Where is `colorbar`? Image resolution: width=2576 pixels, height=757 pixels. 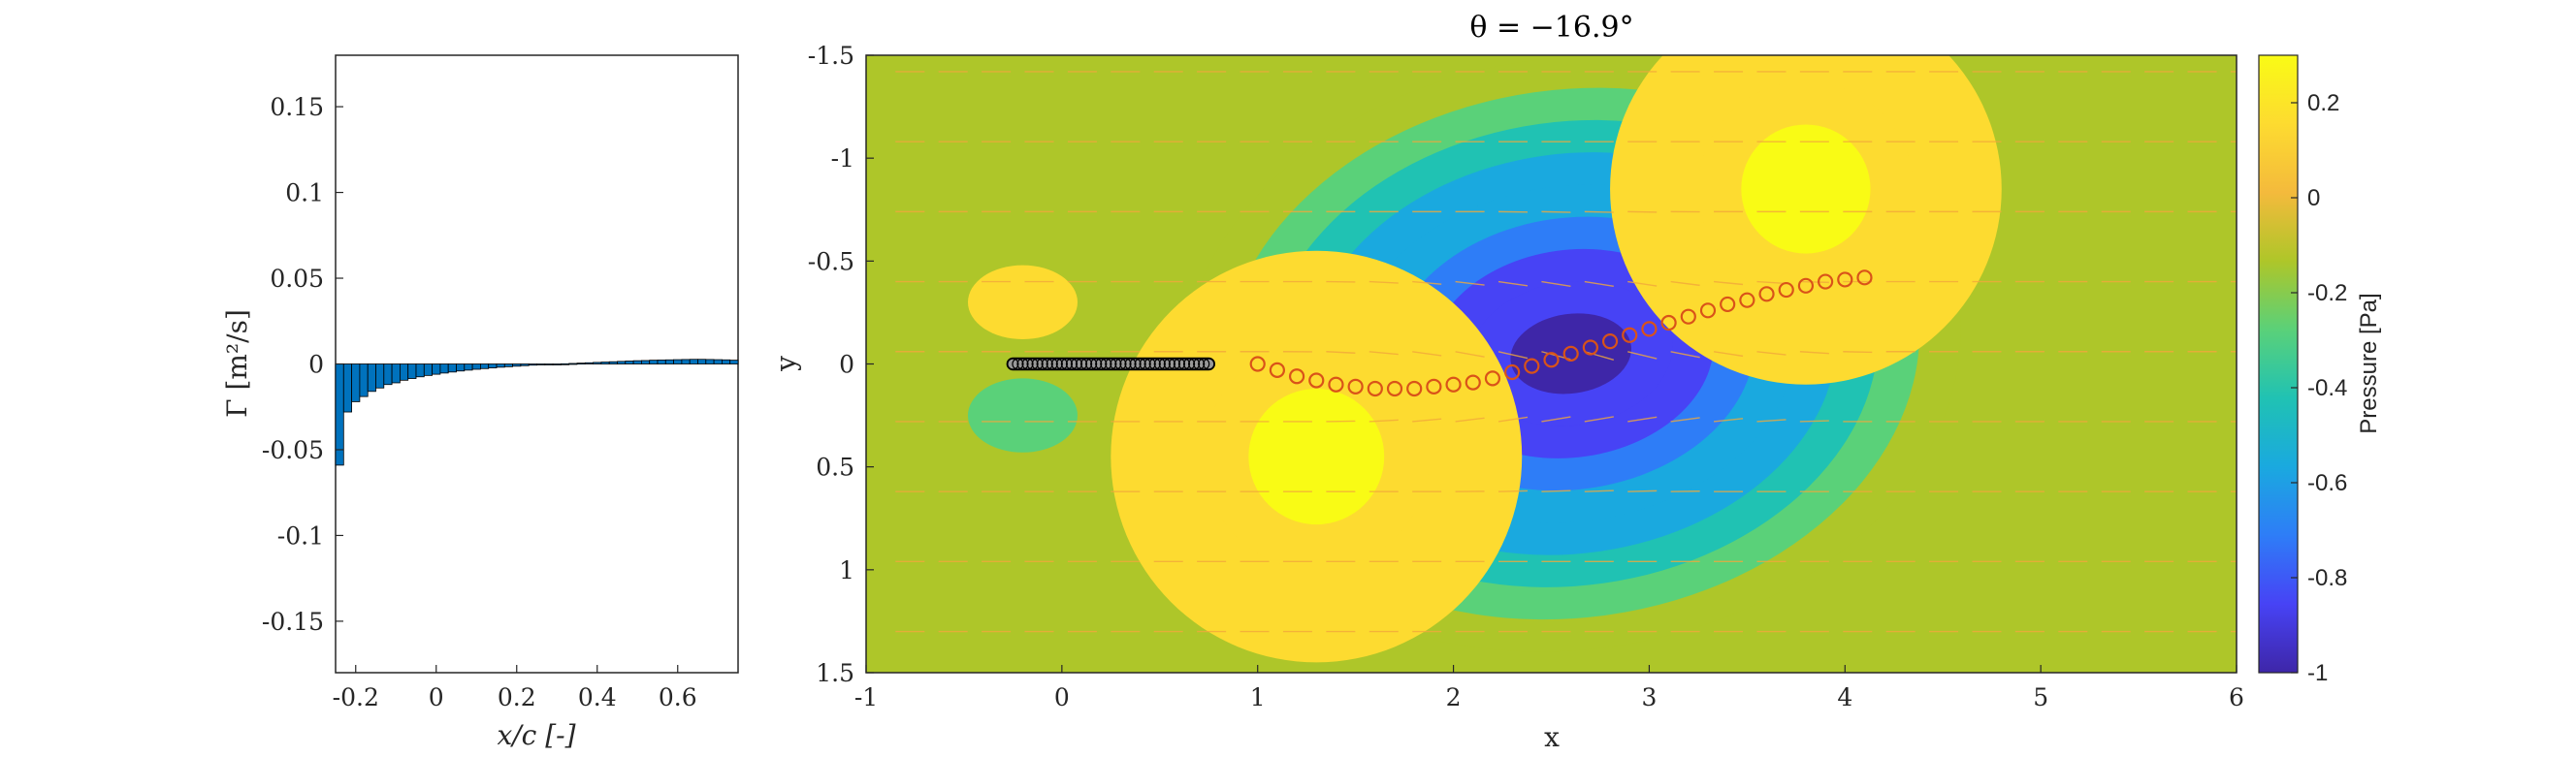
colorbar is located at coordinates (2278, 364).